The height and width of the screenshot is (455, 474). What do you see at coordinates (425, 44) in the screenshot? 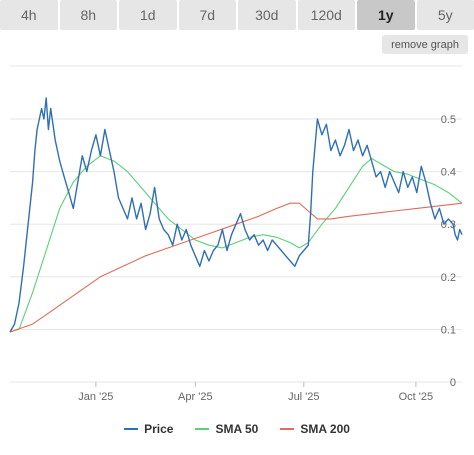
I see `remove-graph-button: remove graph` at bounding box center [425, 44].